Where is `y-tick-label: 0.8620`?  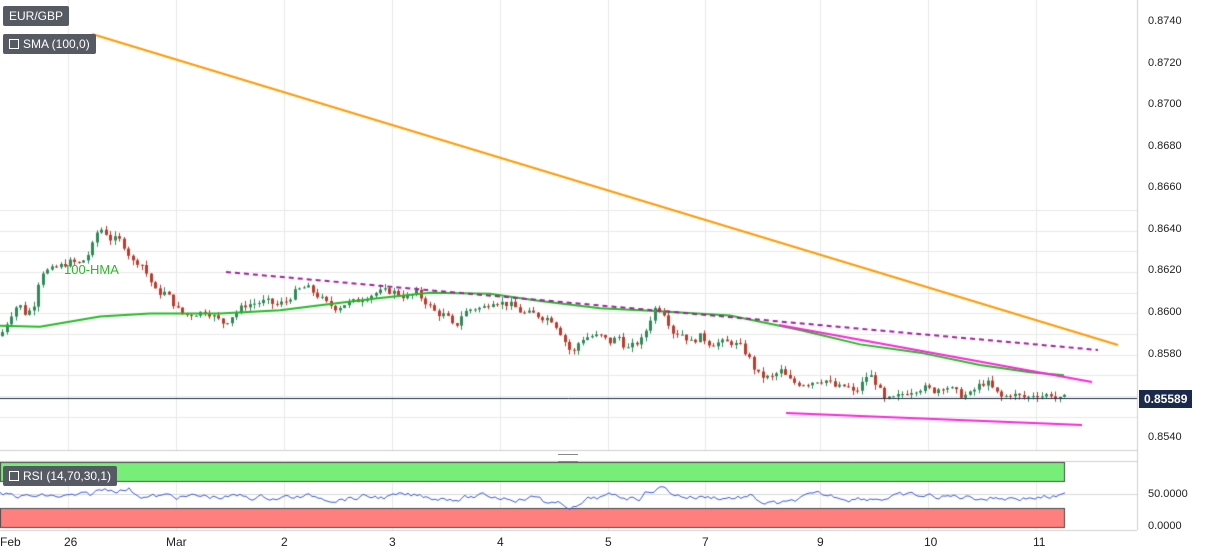 y-tick-label: 0.8620 is located at coordinates (1165, 270).